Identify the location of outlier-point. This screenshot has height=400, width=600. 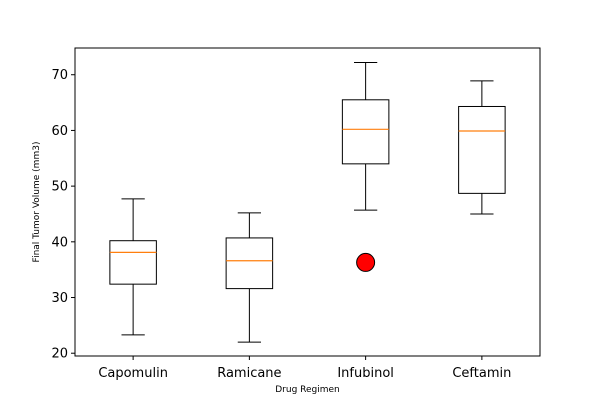
(366, 262).